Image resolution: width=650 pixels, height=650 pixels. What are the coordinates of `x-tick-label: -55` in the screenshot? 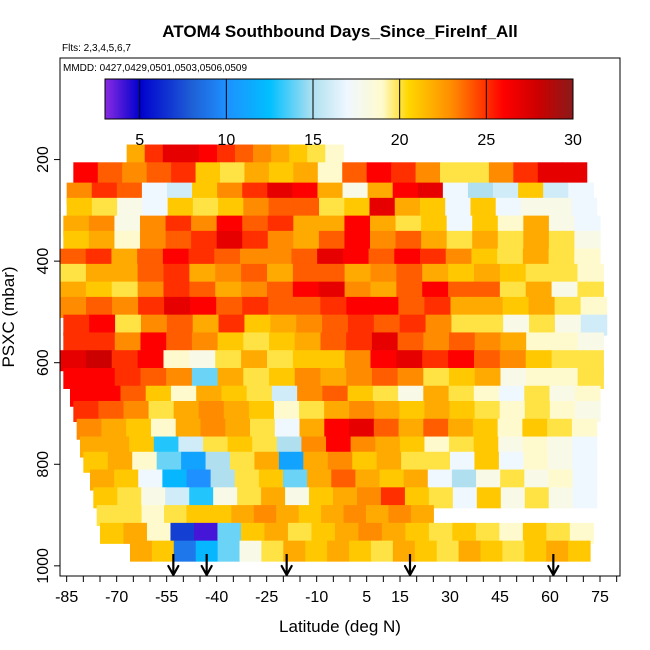 It's located at (166, 597).